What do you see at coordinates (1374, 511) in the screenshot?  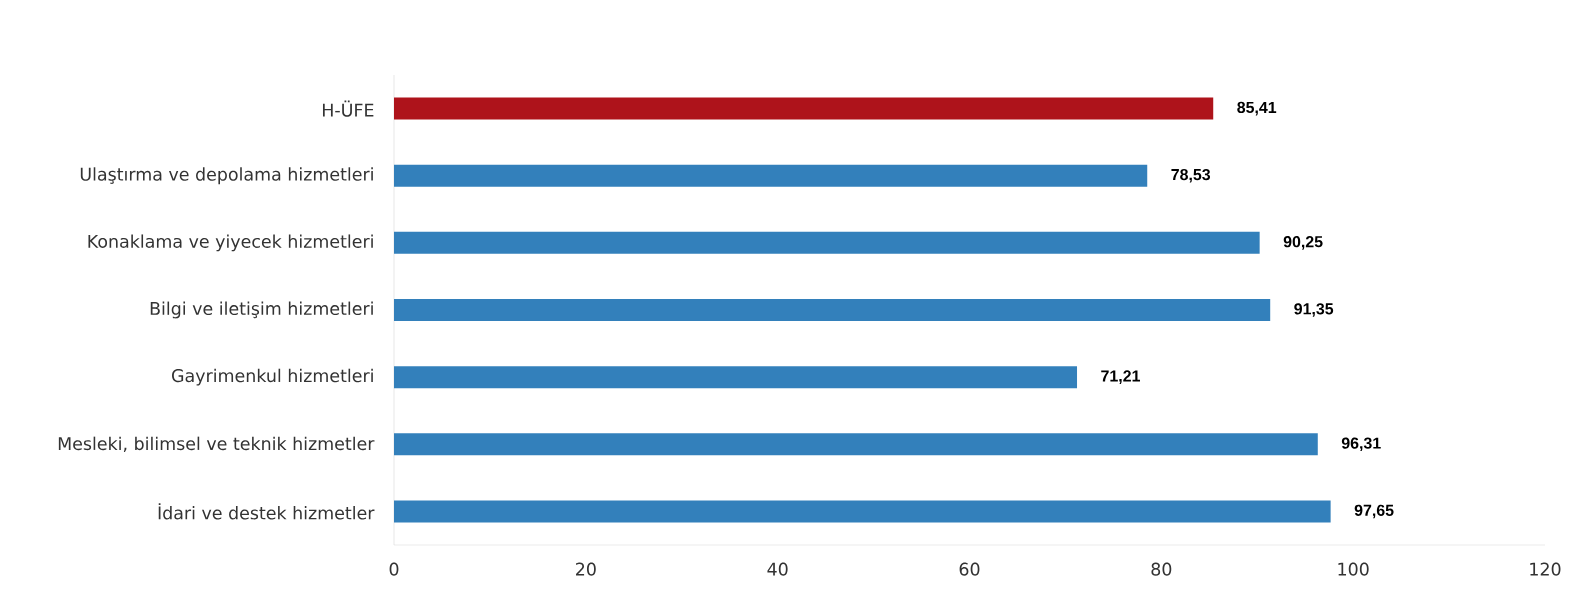 I see `data-label: 97,65` at bounding box center [1374, 511].